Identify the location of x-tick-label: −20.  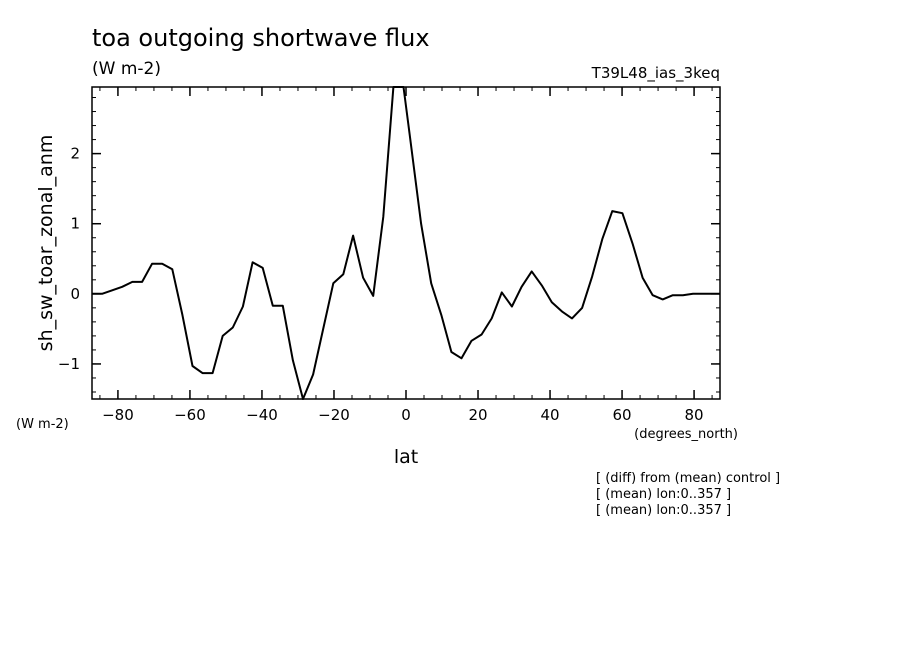
(334, 415).